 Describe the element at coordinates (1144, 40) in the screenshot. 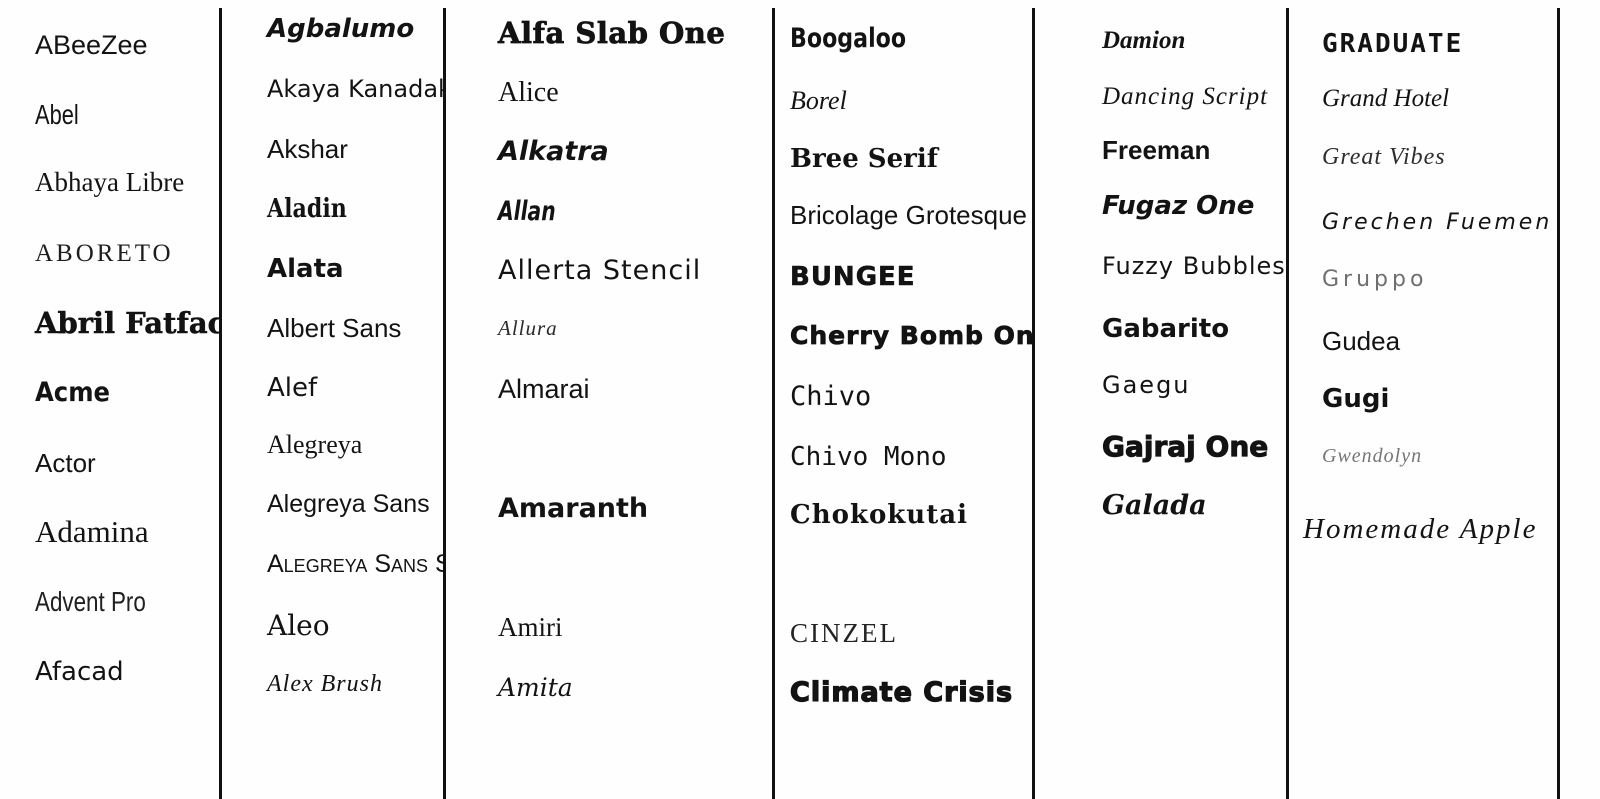

I see `font-item-damion: Damion` at that location.